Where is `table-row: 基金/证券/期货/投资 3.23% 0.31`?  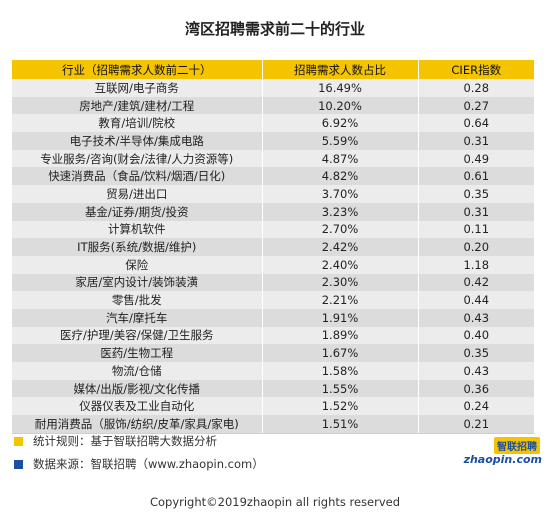
table-row: 基金/证券/期货/投资 3.23% 0.31 is located at coordinates (273, 211).